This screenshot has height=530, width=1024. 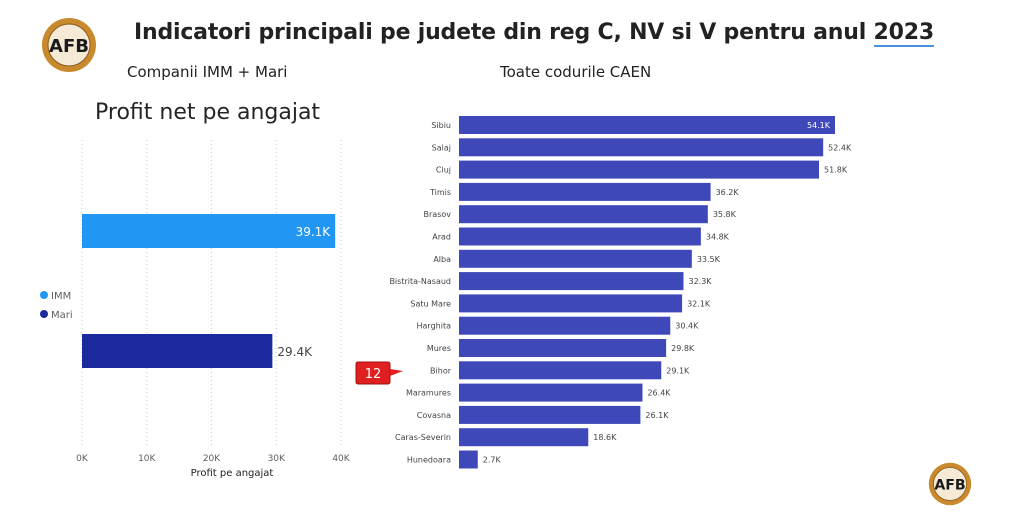 What do you see at coordinates (147, 459) in the screenshot?
I see `x-tick-label: 10K` at bounding box center [147, 459].